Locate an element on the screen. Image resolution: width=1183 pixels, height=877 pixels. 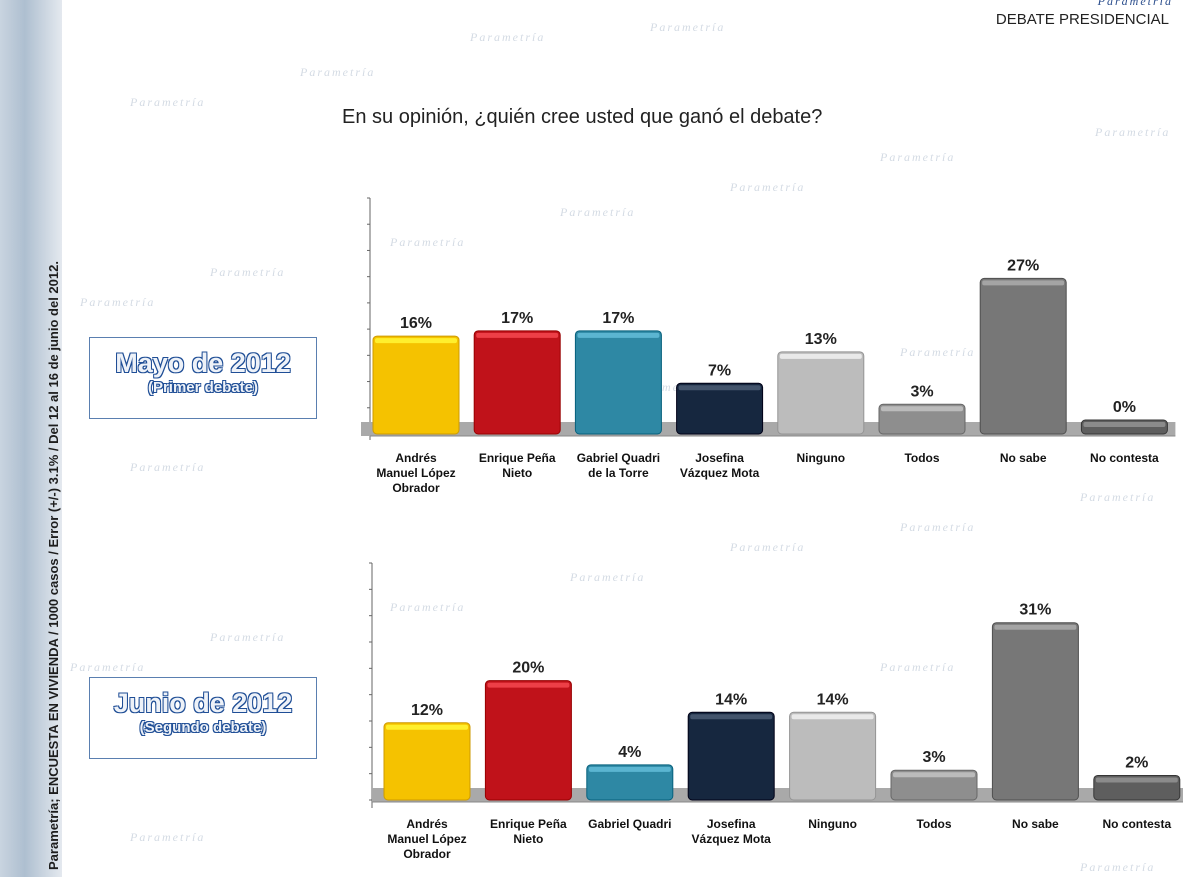
period-title: Mayo de 2012 is located at coordinates (203, 363).